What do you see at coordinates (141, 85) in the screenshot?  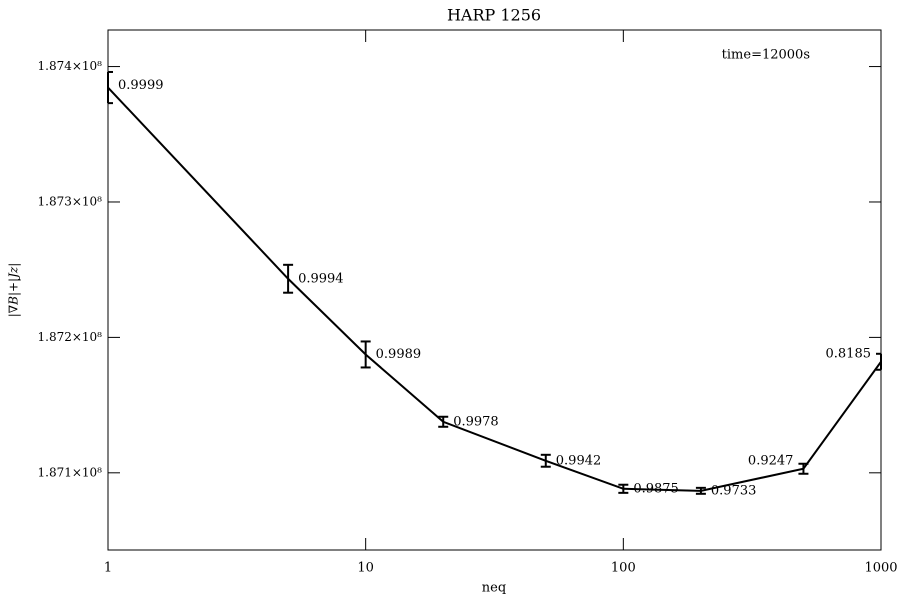 I see `point-label: 0.9999` at bounding box center [141, 85].